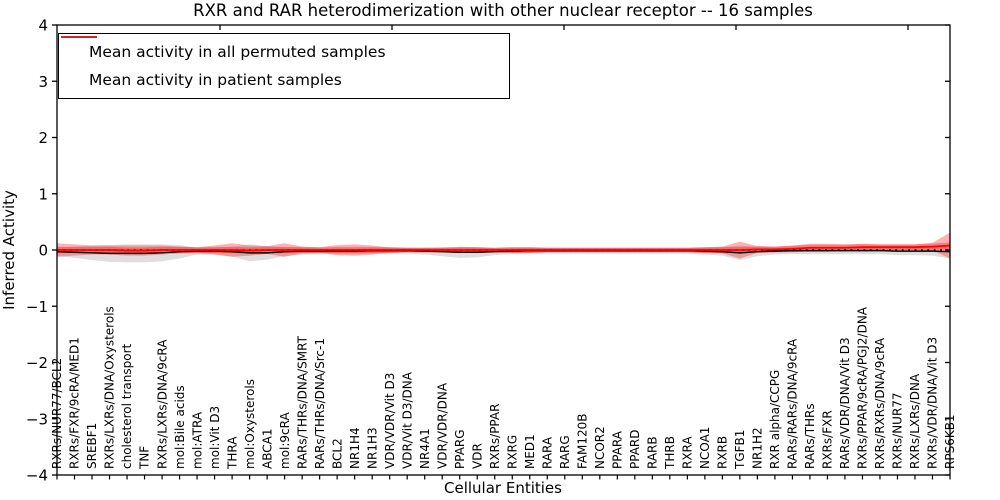  Describe the element at coordinates (688, 452) in the screenshot. I see `x-tick-label: RXRA` at that location.